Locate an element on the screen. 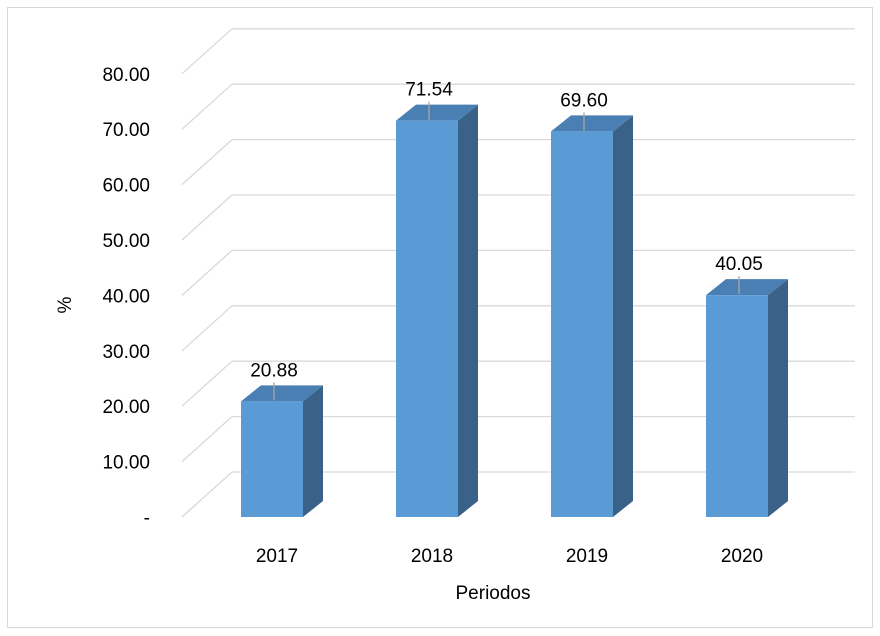 Image resolution: width=880 pixels, height=636 pixels. x-axis-ticks: 2017 2018 2019 2020 is located at coordinates (509, 556).